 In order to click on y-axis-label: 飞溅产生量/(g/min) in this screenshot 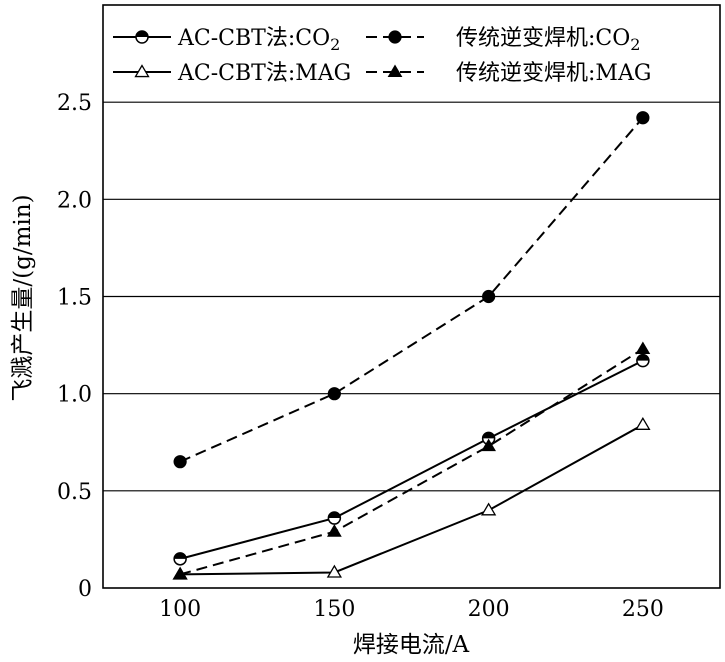, I will do `click(23, 297)`.